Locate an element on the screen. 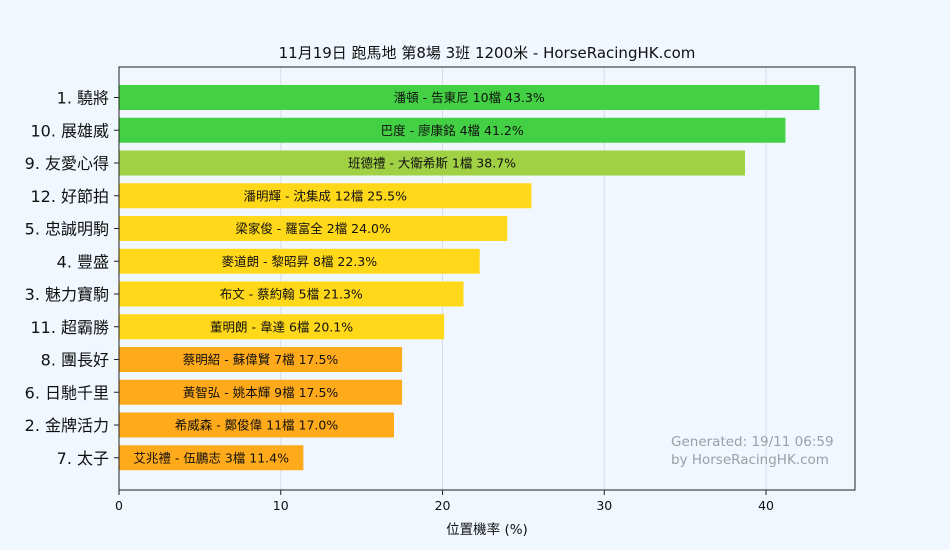  bar-data-label: 布文 - 蔡約翰 5檔 21.3% is located at coordinates (291, 294).